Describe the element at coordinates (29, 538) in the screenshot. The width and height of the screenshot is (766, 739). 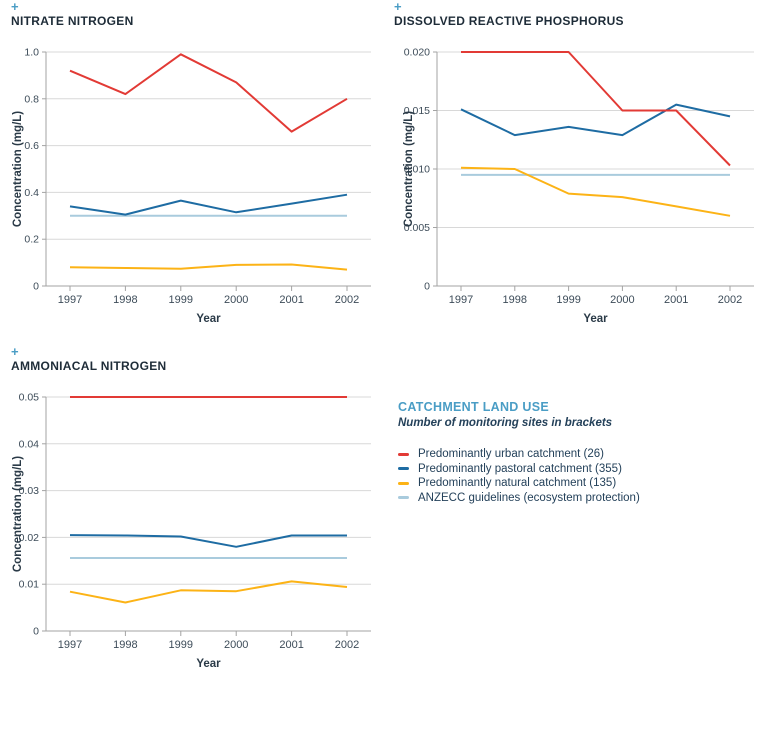
I see `svg-text: 0.02` at that location.